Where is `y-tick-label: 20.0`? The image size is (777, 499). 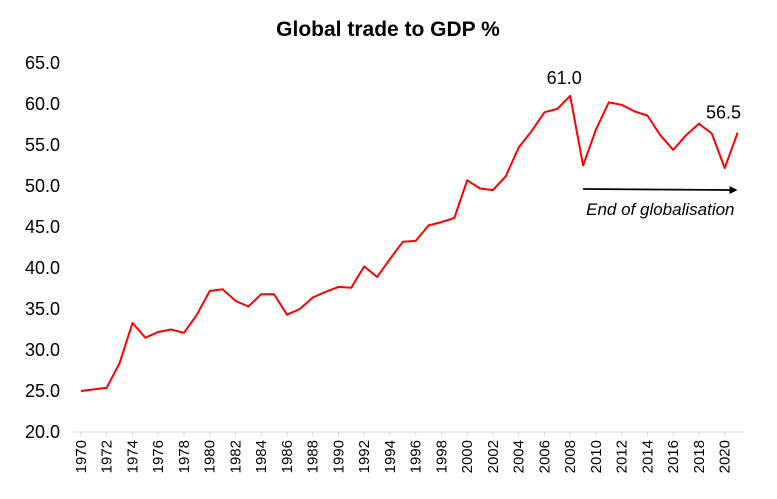 y-tick-label: 20.0 is located at coordinates (42, 432).